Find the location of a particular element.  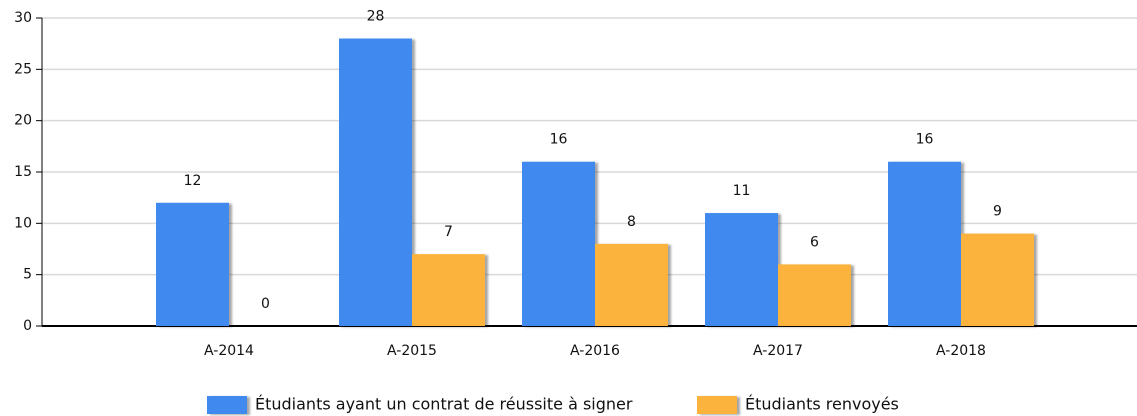

value-label: 12 is located at coordinates (193, 181).